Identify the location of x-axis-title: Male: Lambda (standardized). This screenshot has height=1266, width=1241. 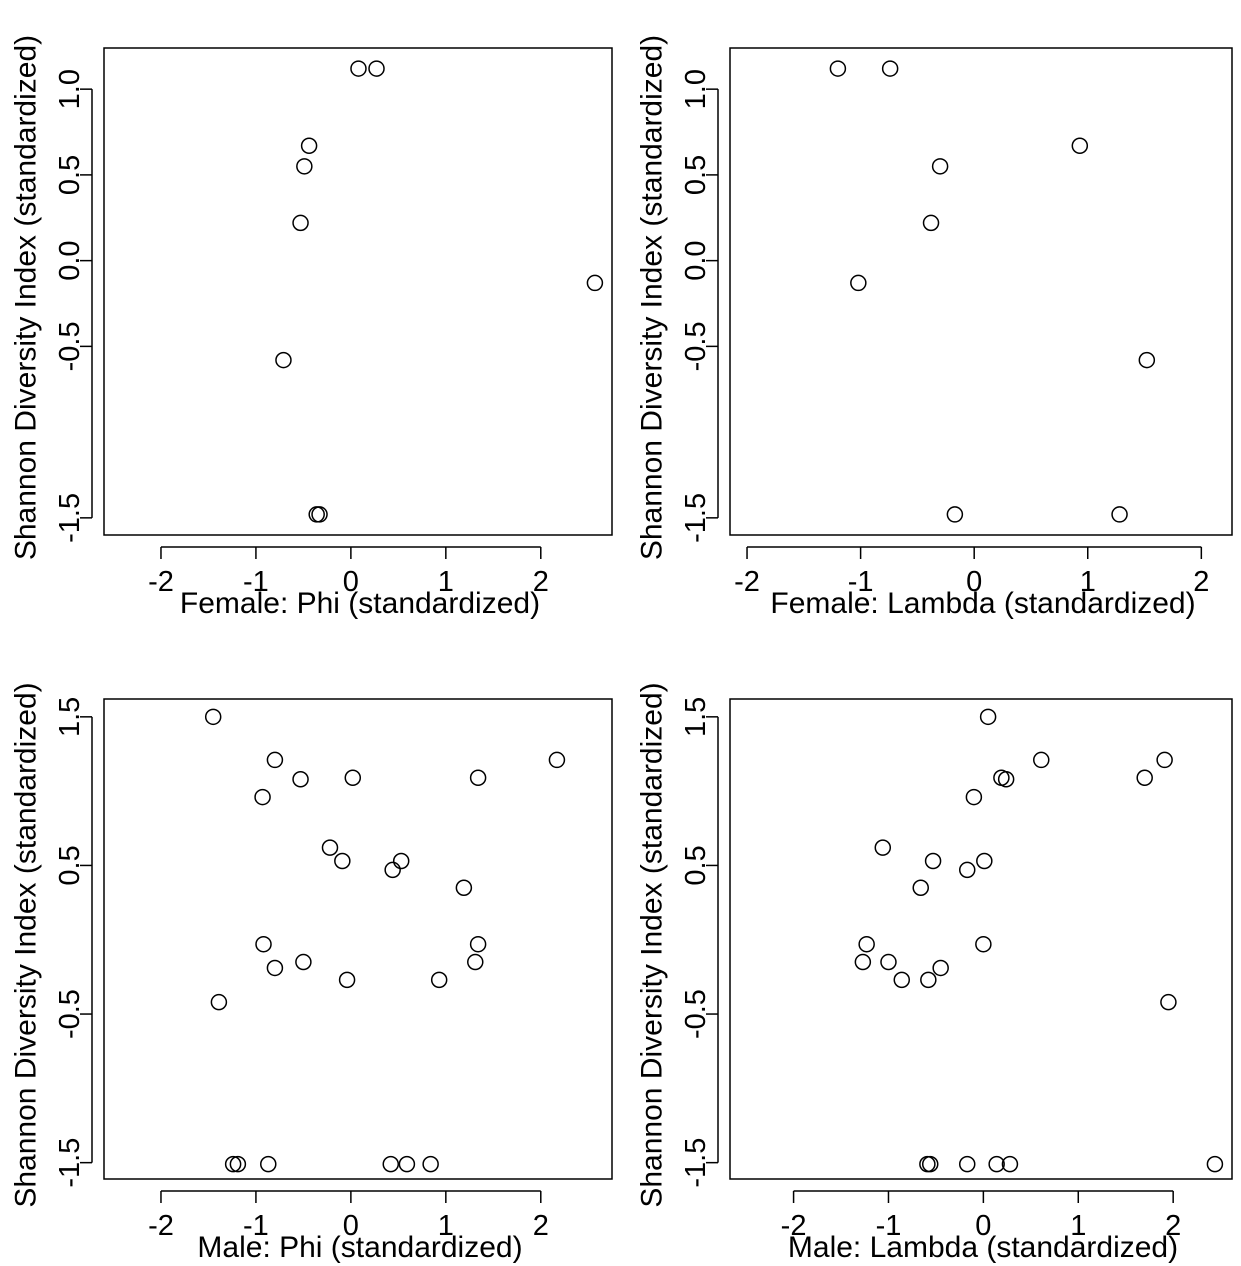
(983, 1247).